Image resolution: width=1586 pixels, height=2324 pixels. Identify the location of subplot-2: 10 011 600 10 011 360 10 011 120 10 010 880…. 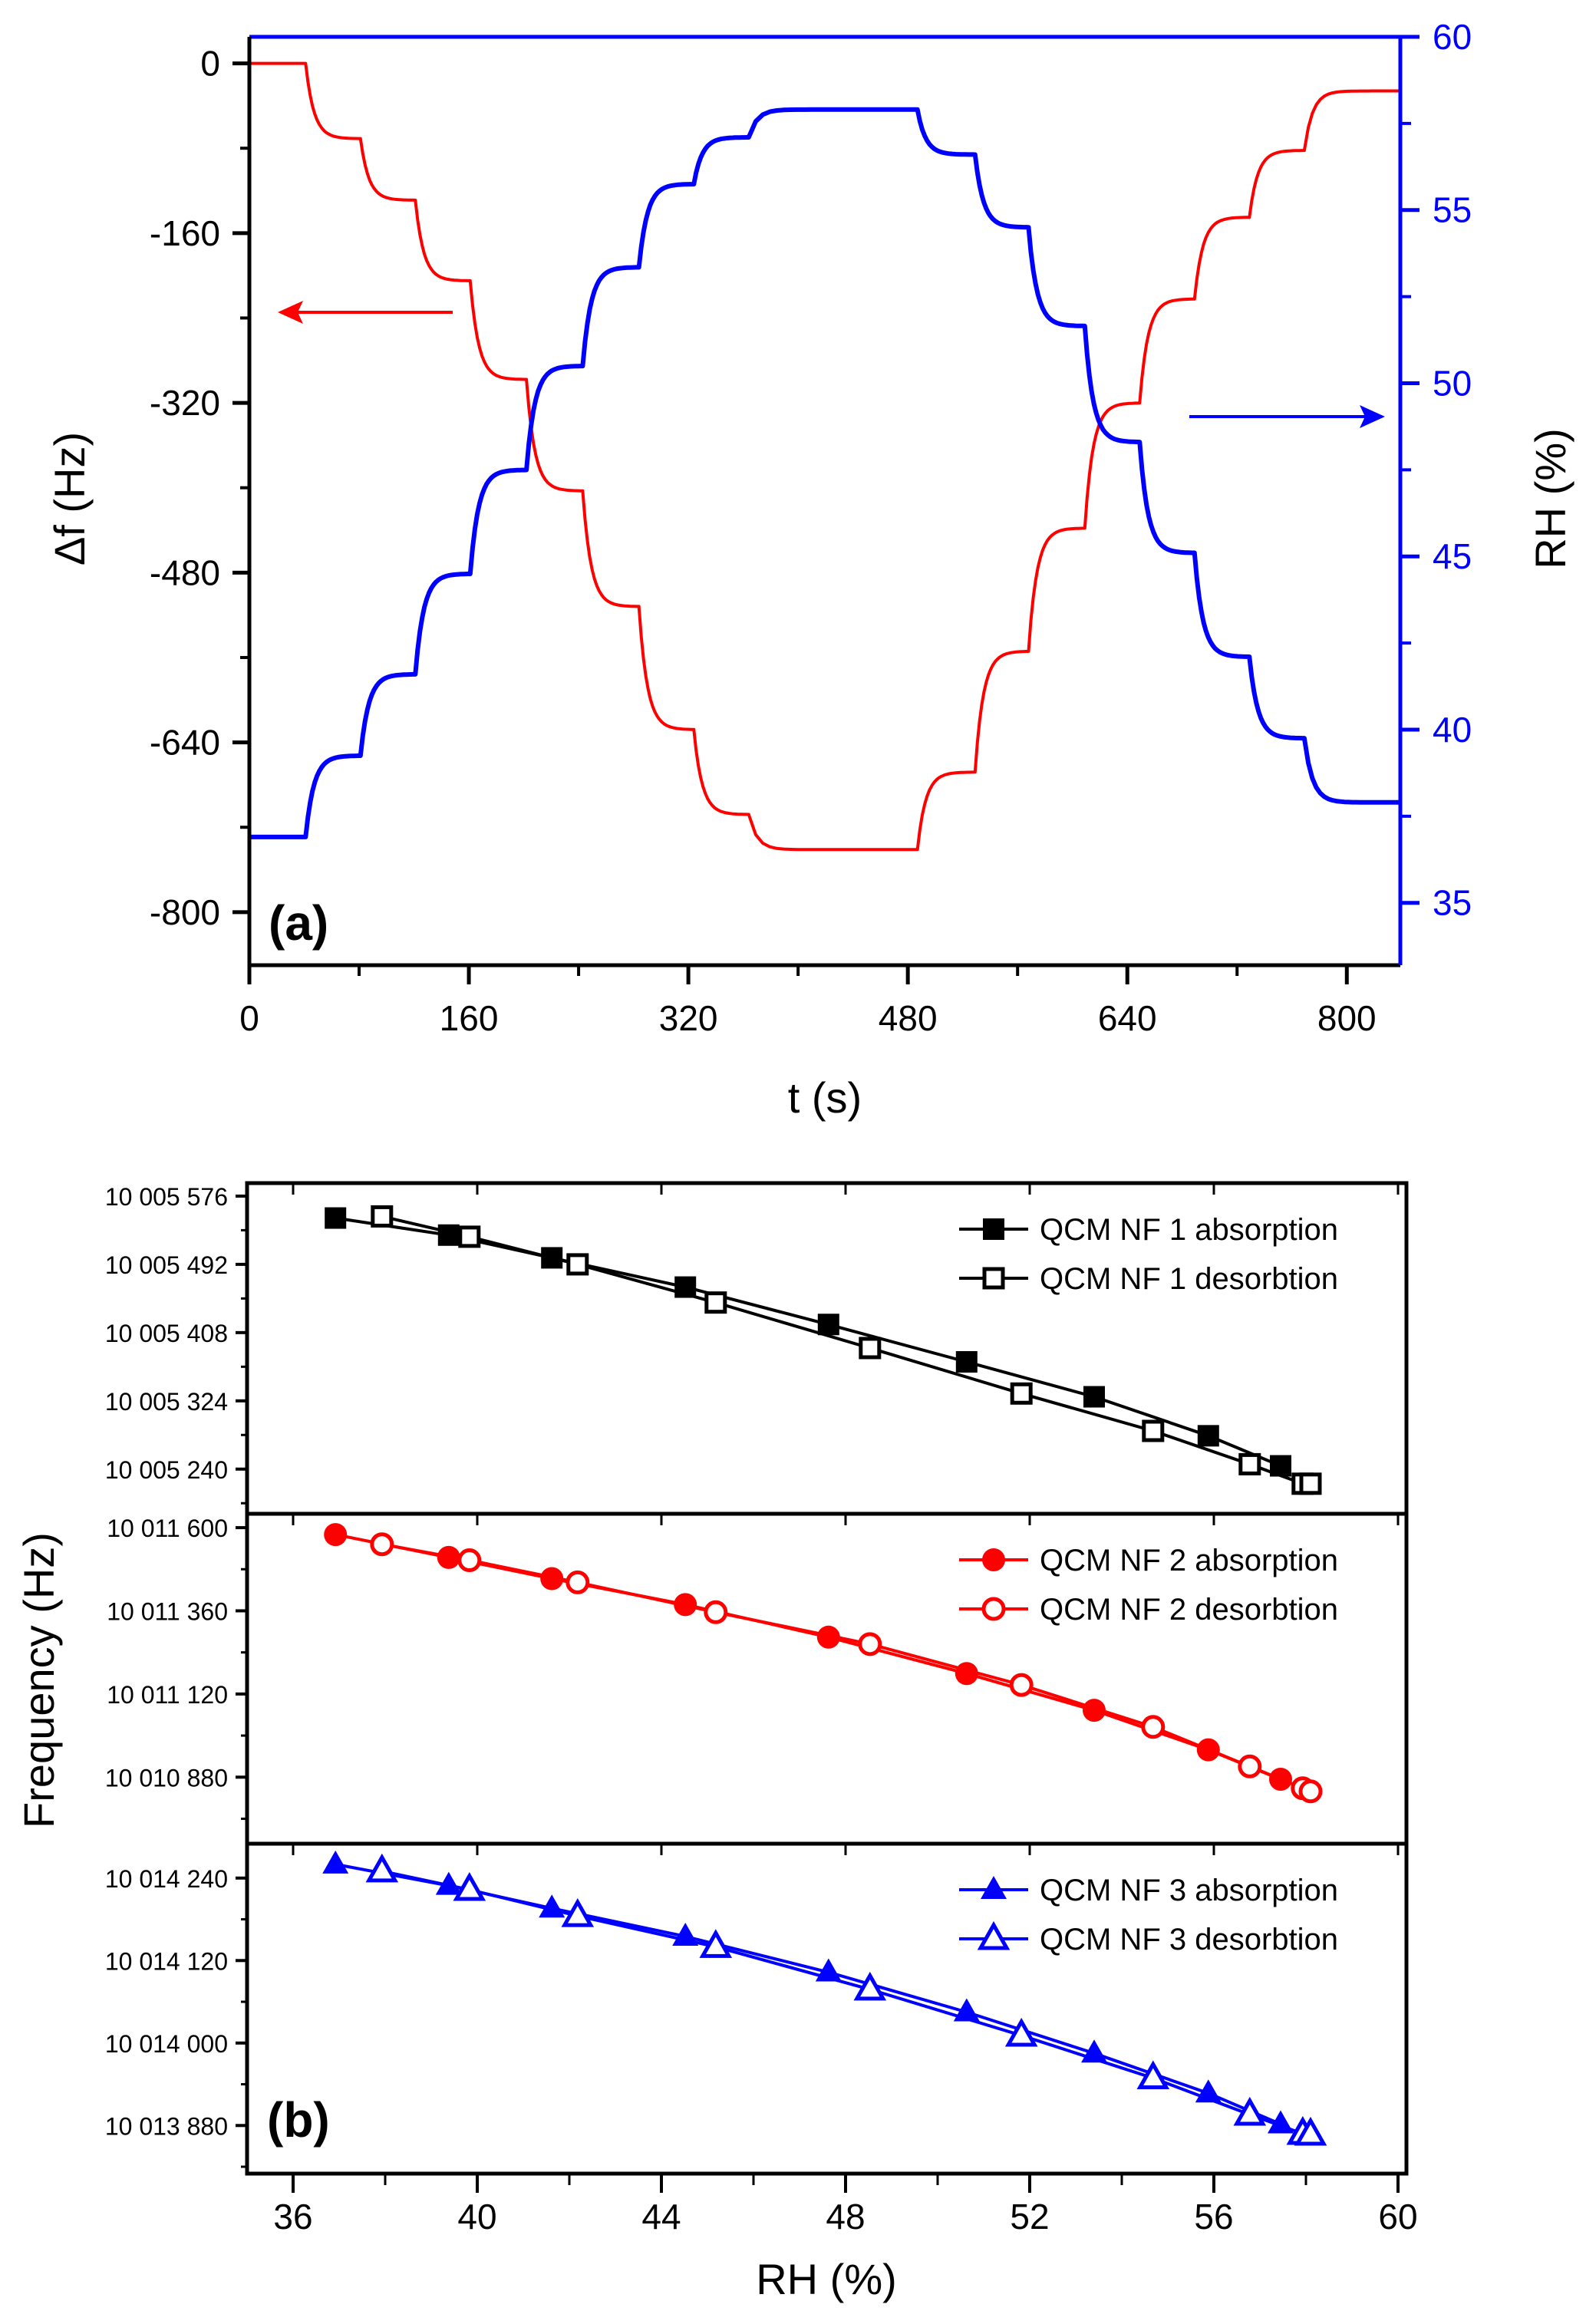
(757, 1679).